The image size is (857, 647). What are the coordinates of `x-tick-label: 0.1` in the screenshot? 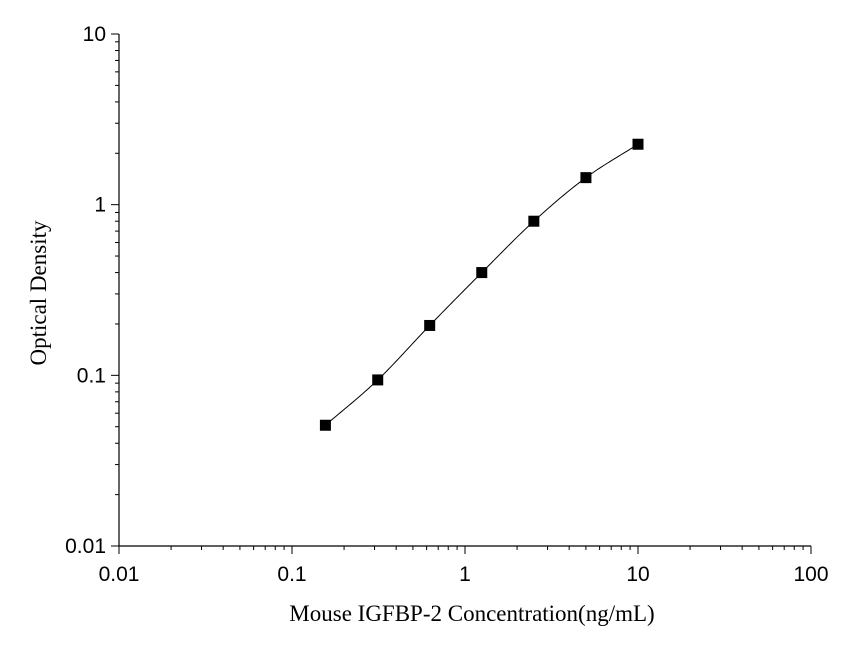 It's located at (291, 574).